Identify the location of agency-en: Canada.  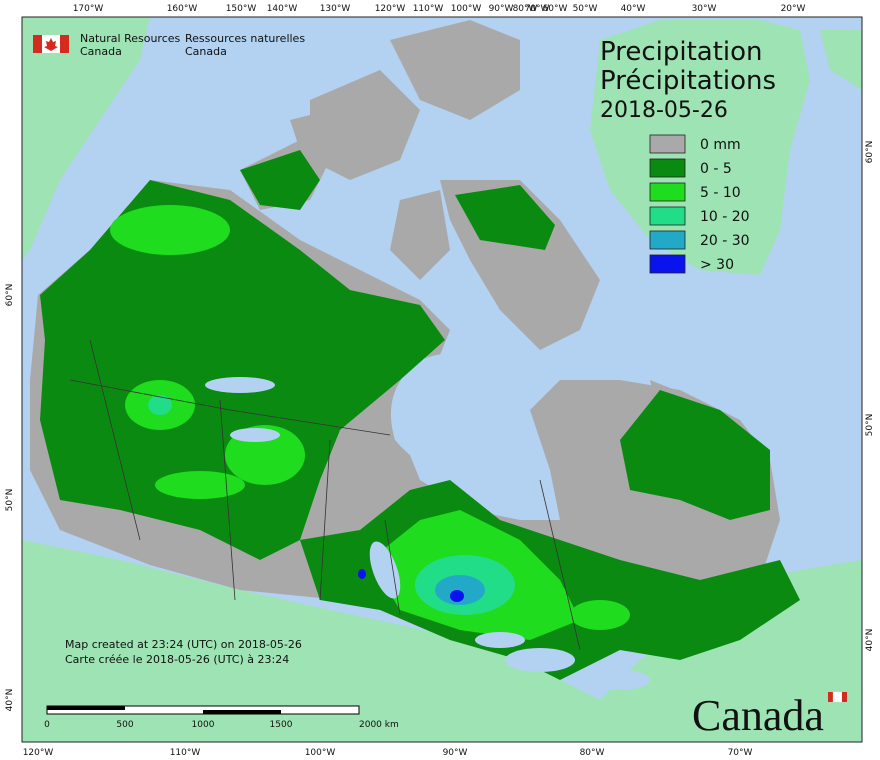
(101, 51).